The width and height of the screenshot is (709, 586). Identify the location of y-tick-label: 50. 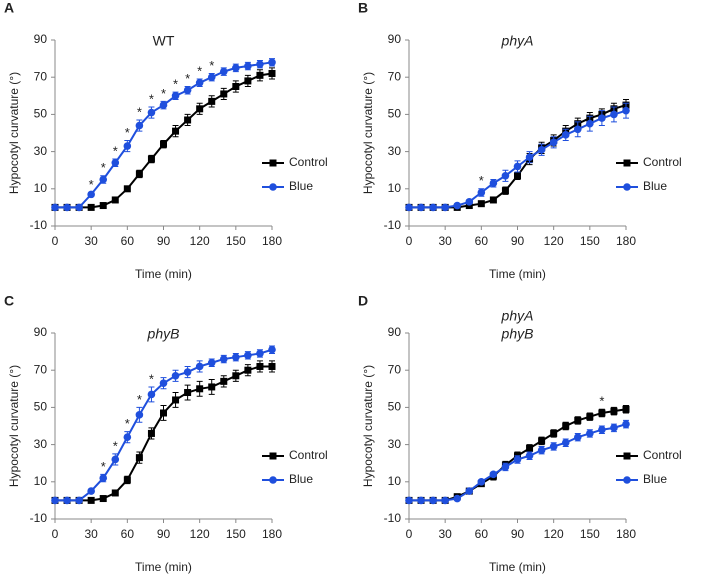
(395, 114).